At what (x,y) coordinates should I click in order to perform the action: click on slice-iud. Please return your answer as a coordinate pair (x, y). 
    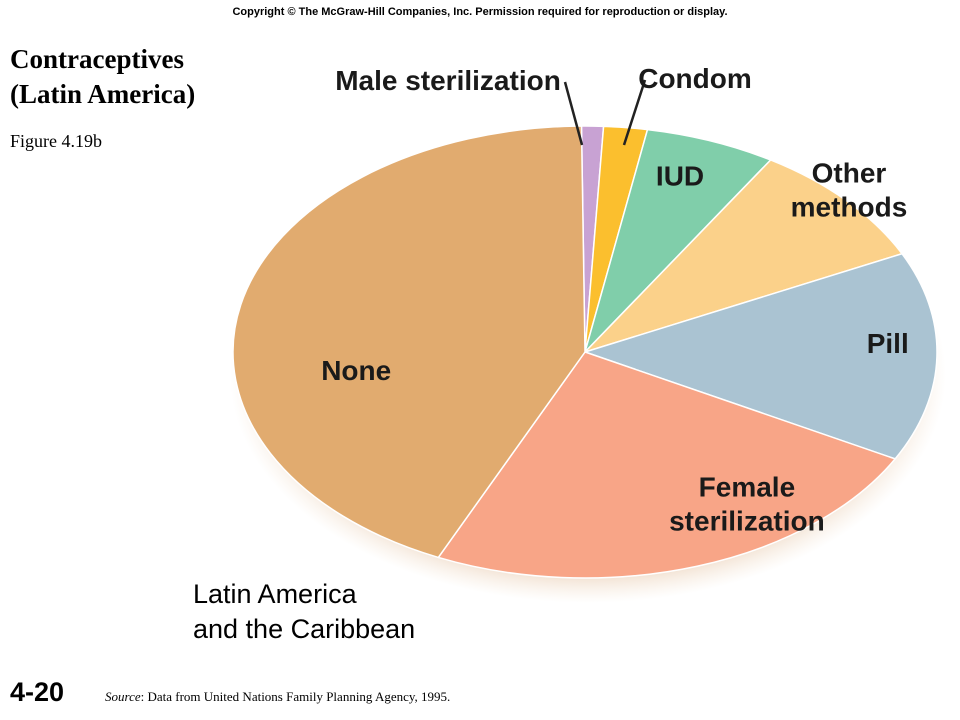
    Looking at the image, I should click on (678, 240).